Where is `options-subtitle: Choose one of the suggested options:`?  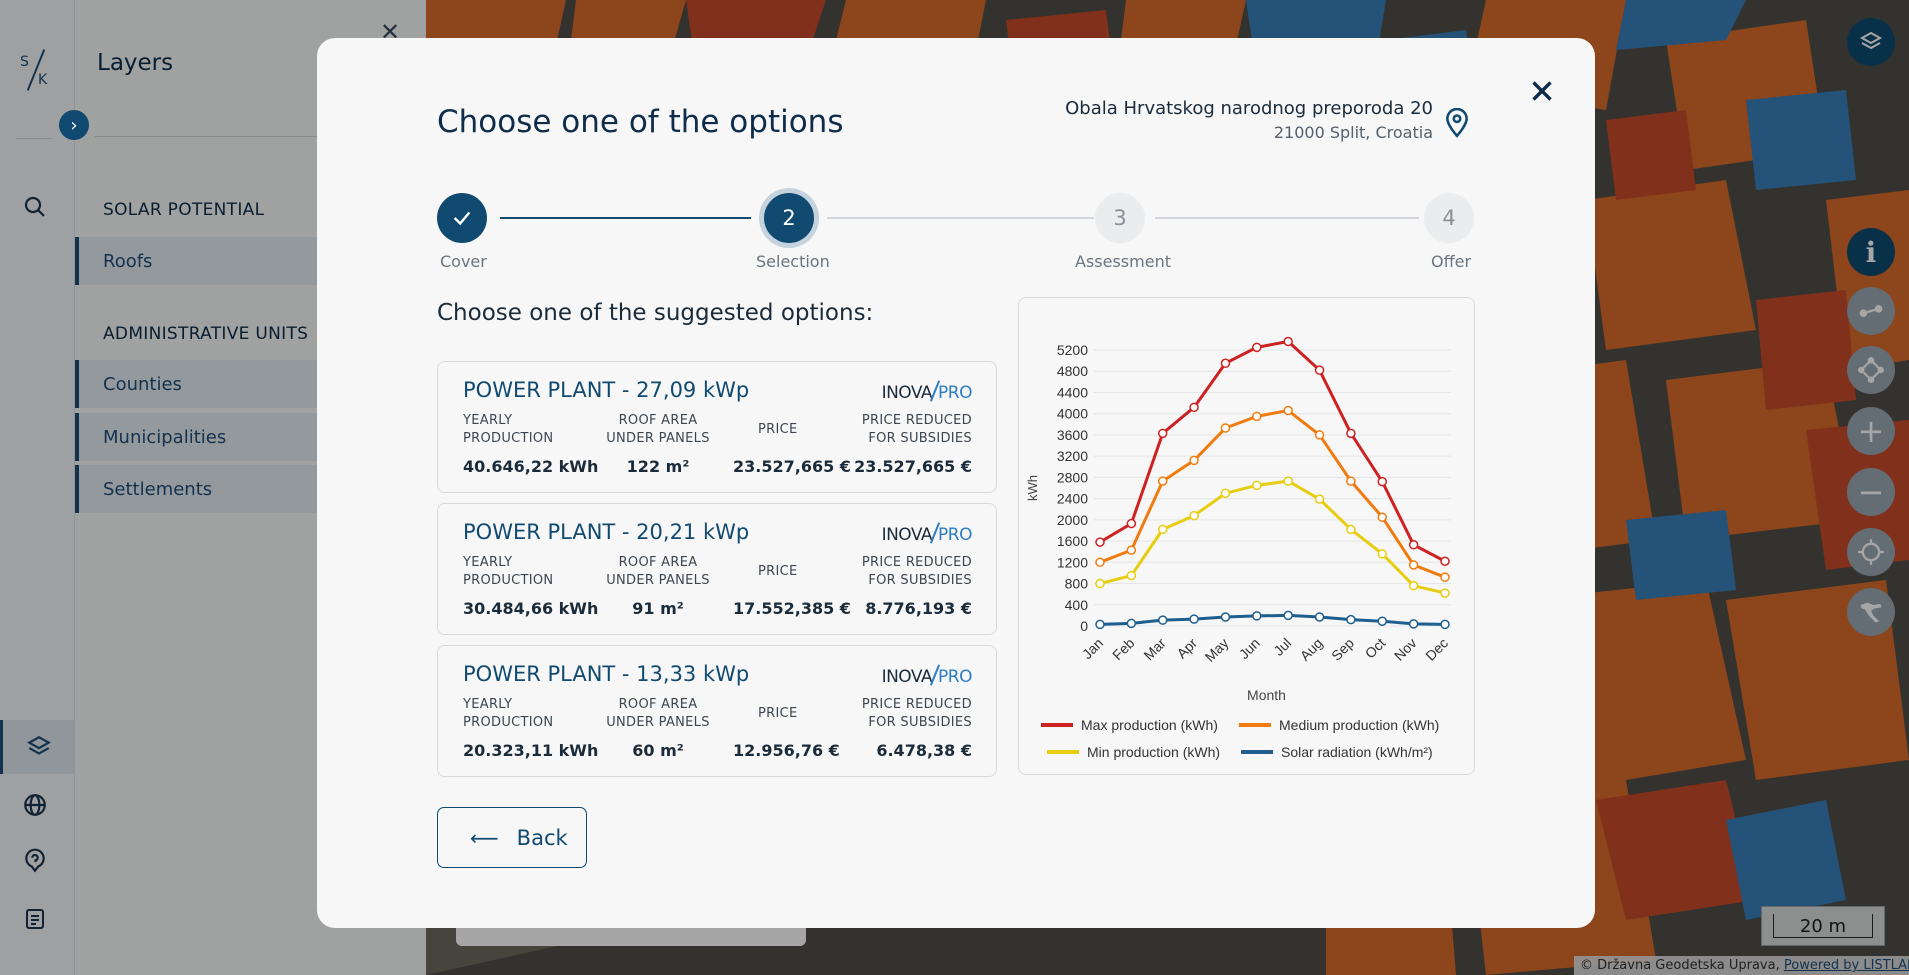 options-subtitle: Choose one of the suggested options: is located at coordinates (655, 313).